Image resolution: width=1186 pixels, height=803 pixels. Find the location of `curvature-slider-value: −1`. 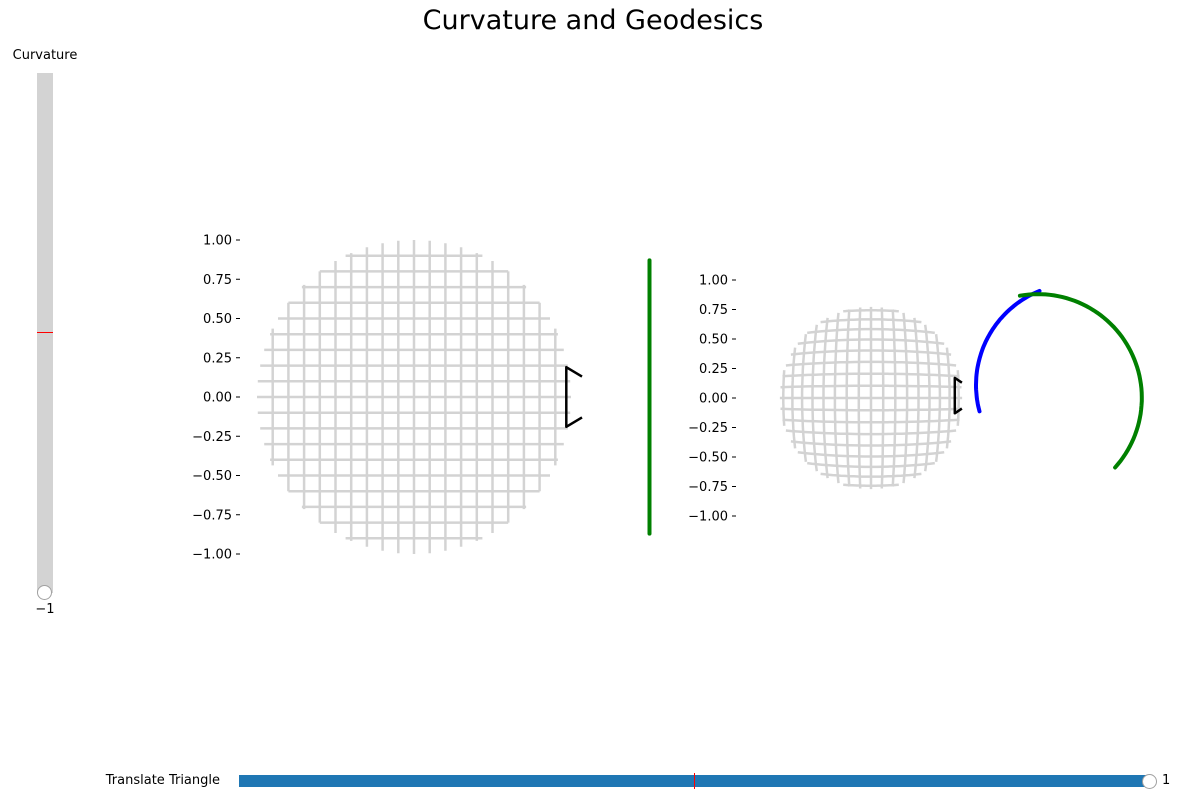

curvature-slider-value: −1 is located at coordinates (45, 609).